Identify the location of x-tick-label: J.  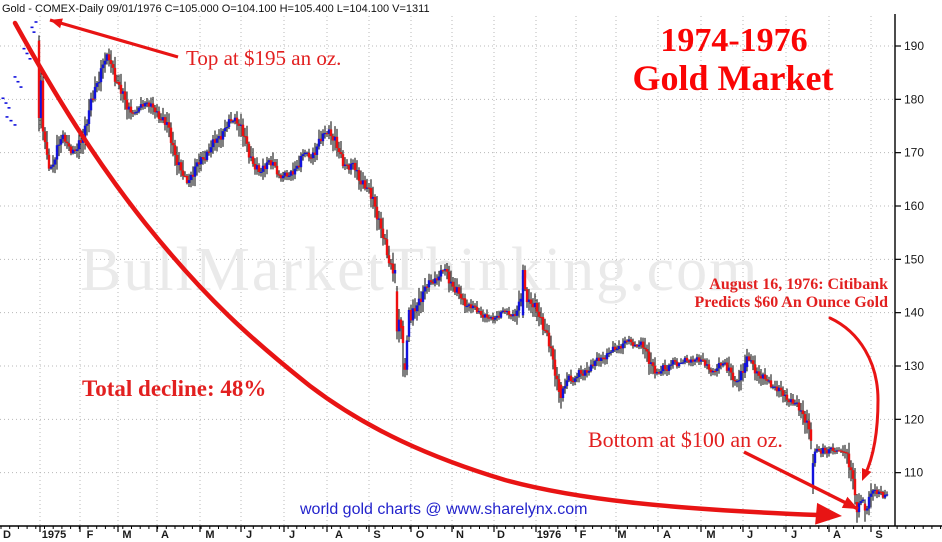
(750, 535).